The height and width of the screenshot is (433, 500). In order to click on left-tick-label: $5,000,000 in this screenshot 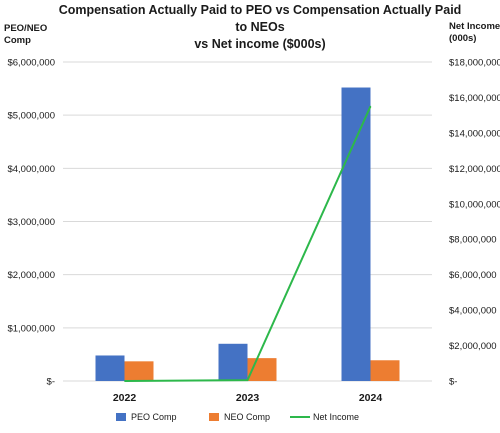, I will do `click(31, 116)`.